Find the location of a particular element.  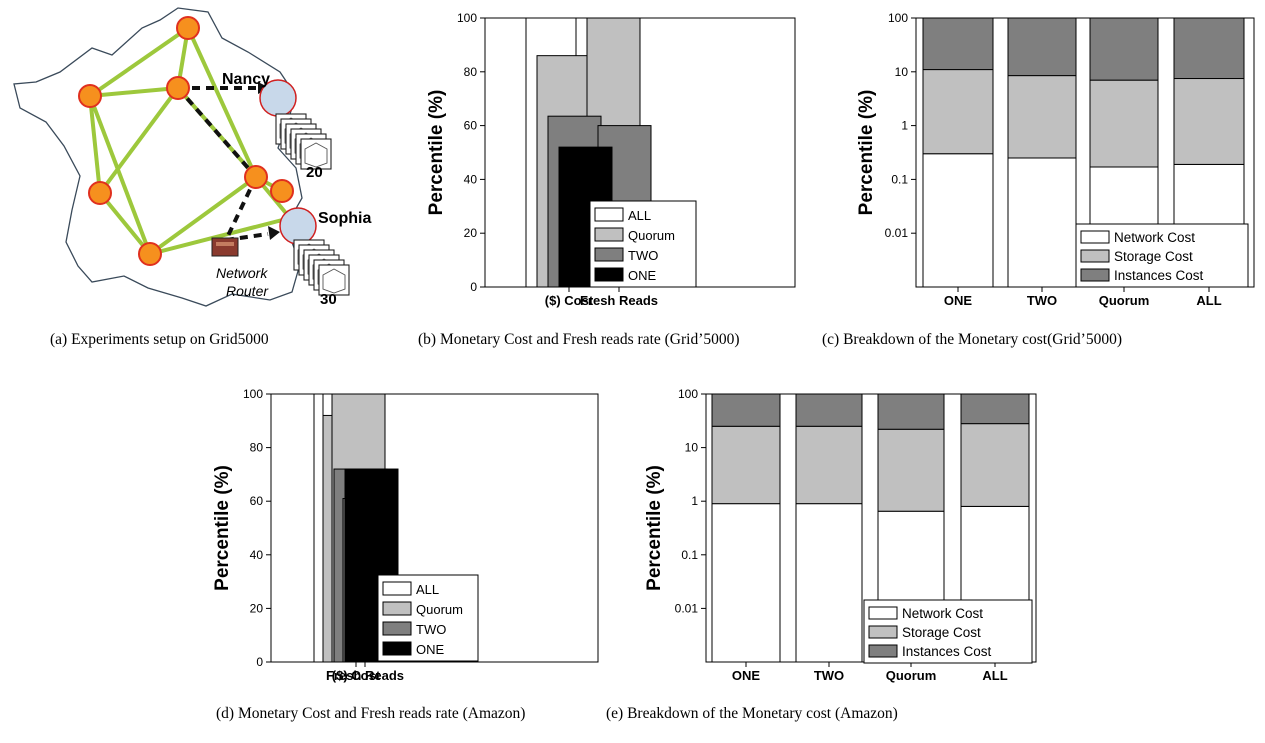

sophia-node-count: 30 is located at coordinates (328, 299).